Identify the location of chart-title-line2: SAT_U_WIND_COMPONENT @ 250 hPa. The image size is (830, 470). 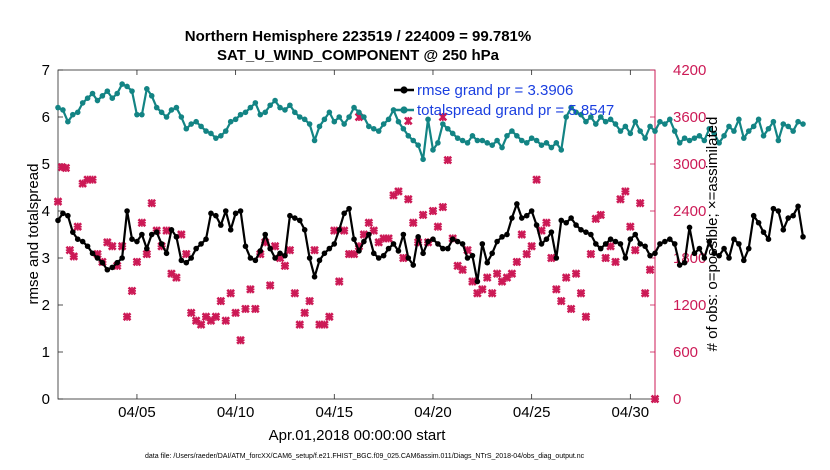
(358, 55).